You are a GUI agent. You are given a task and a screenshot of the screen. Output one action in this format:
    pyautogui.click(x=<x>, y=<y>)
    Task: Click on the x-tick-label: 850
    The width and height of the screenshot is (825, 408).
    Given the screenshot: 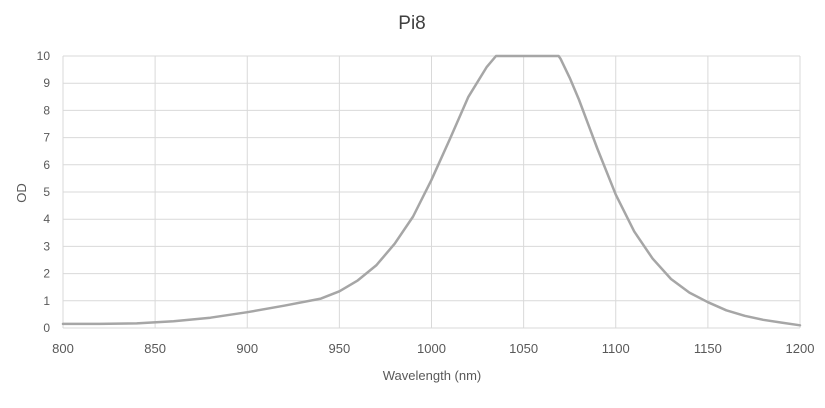 What is the action you would take?
    pyautogui.click(x=155, y=348)
    